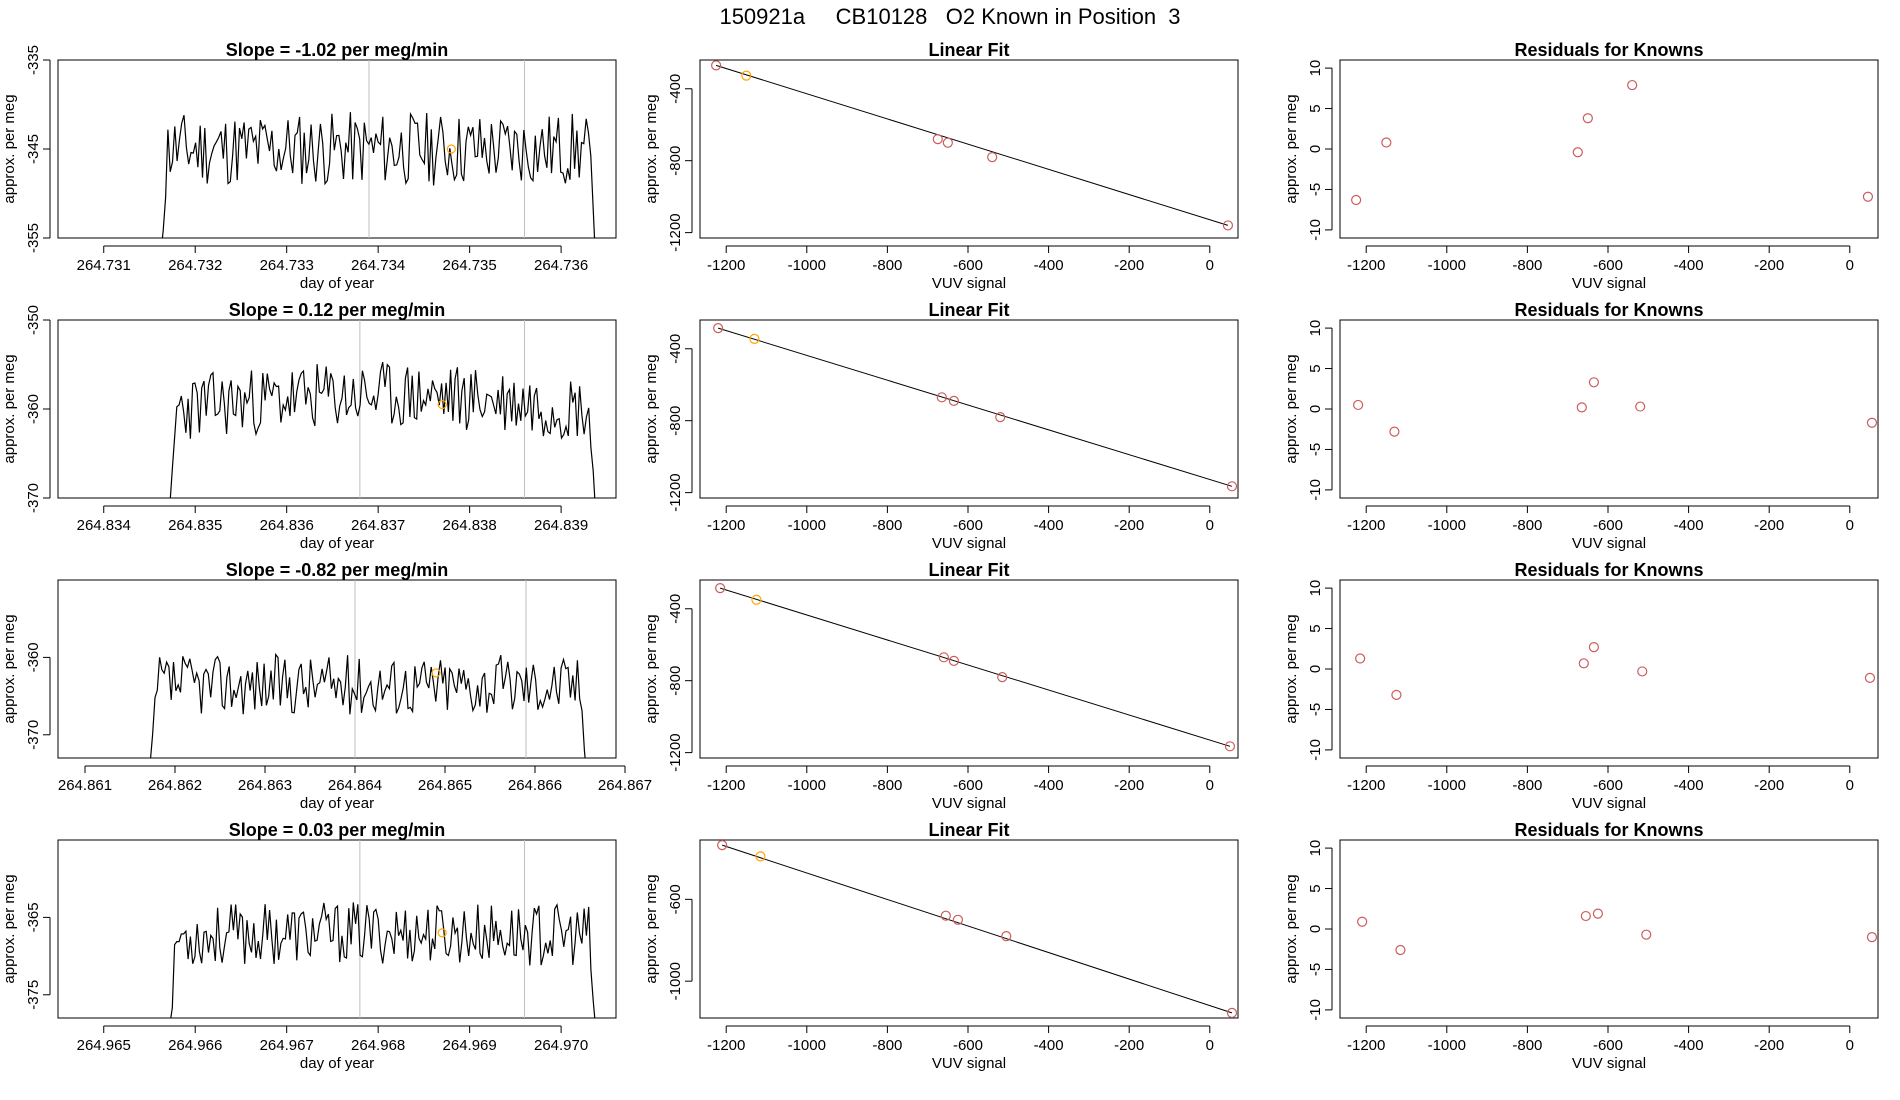 Image resolution: width=1900 pixels, height=1100 pixels. I want to click on panel-title: Slope = -0.82 per meg/min, so click(337, 570).